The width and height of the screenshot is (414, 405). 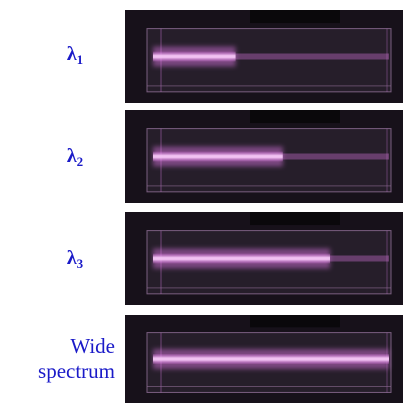 I want to click on wide-spectrum-label: Wide spectrum, so click(x=57, y=359).